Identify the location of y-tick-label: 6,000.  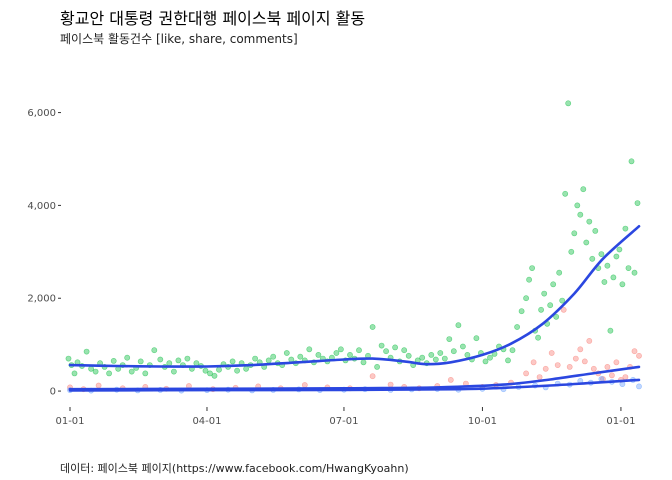
(41, 113).